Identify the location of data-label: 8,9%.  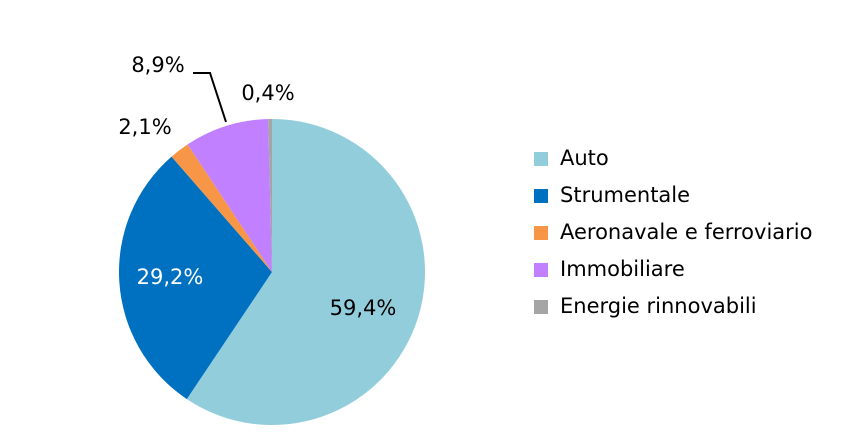
(157, 65).